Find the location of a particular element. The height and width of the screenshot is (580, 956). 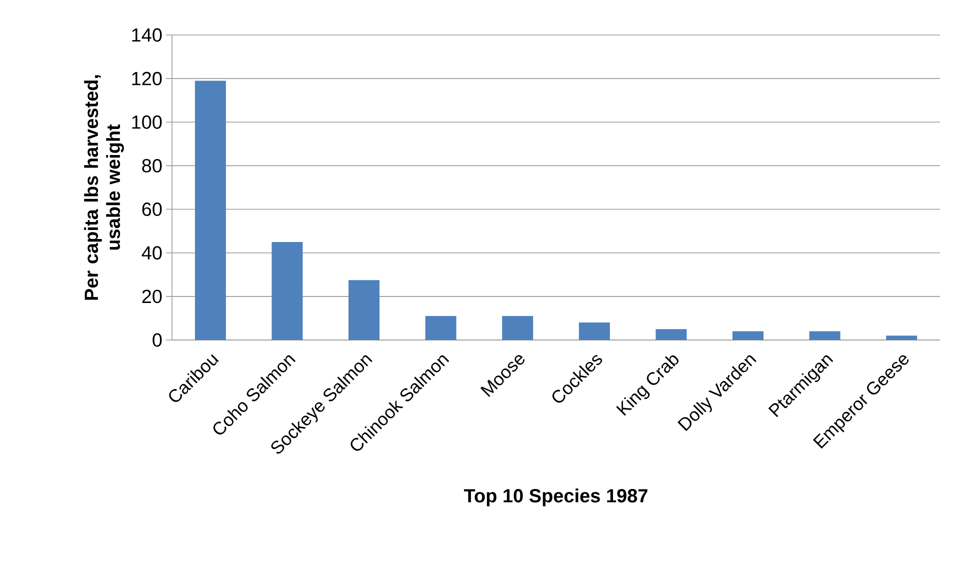

y-tick-label: 140 is located at coordinates (147, 35).